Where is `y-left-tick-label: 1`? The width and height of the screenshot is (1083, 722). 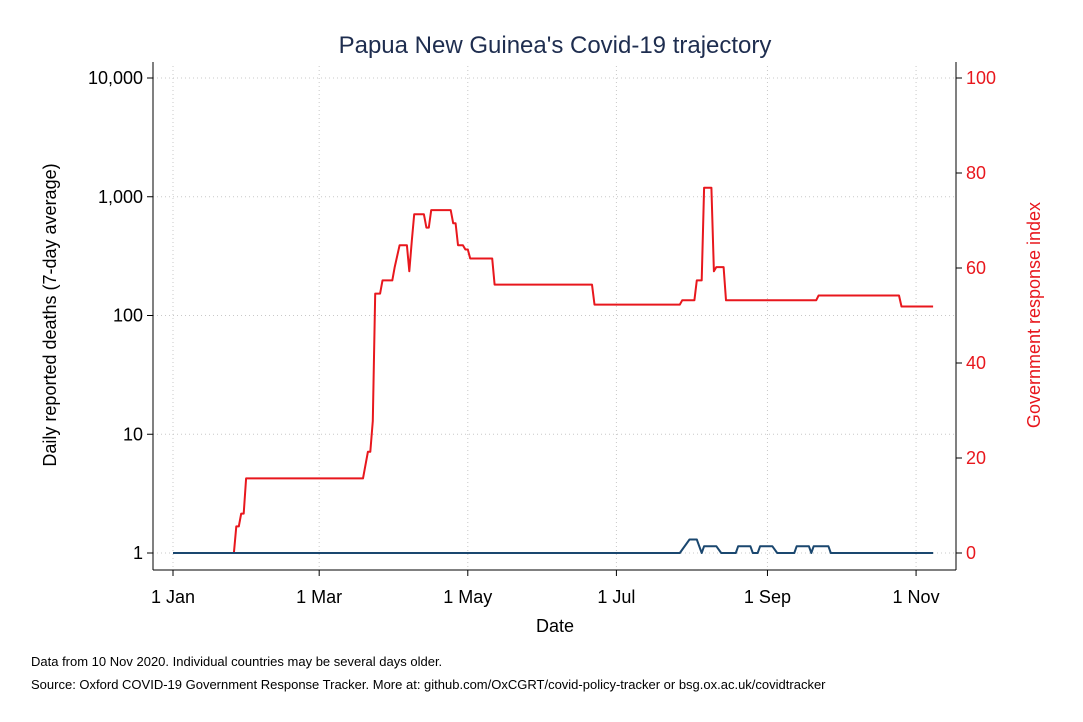 y-left-tick-label: 1 is located at coordinates (138, 553).